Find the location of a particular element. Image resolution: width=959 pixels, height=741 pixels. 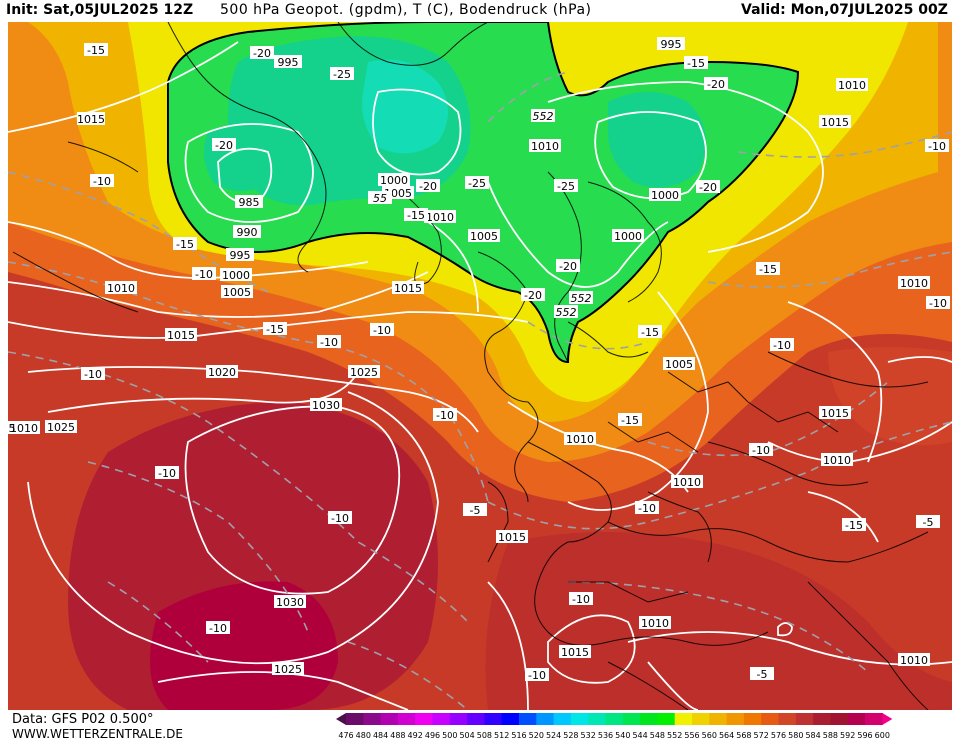

svg-text: -25 is located at coordinates (566, 186).